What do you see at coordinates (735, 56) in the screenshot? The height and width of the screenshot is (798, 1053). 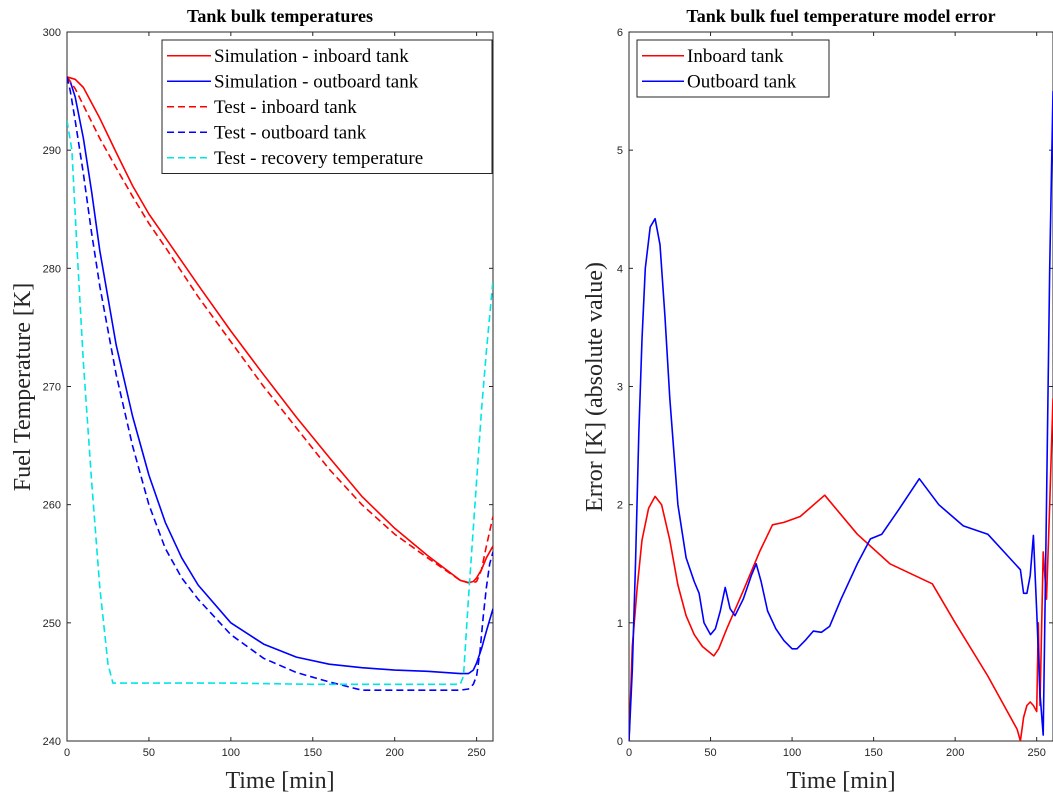 I see `legend-entry: Inboard tank` at bounding box center [735, 56].